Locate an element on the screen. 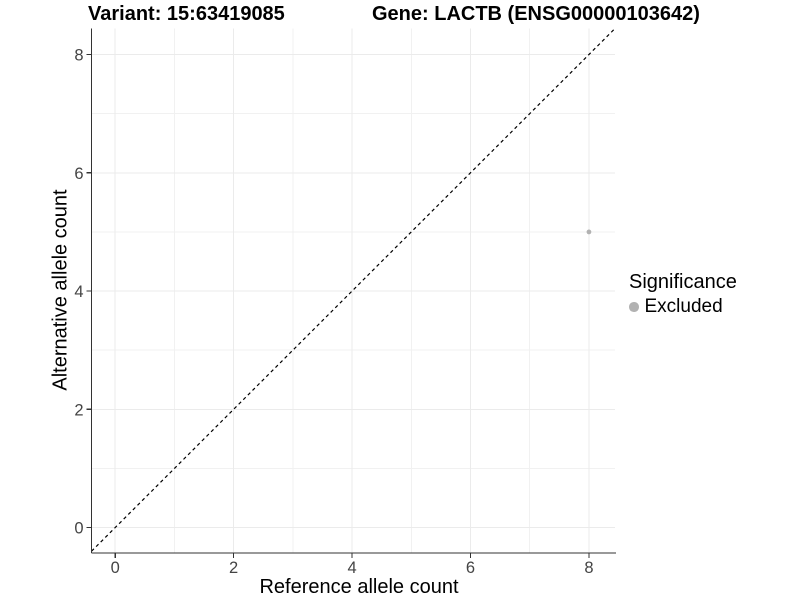 The width and height of the screenshot is (800, 600). legend-key-dot is located at coordinates (634, 307).